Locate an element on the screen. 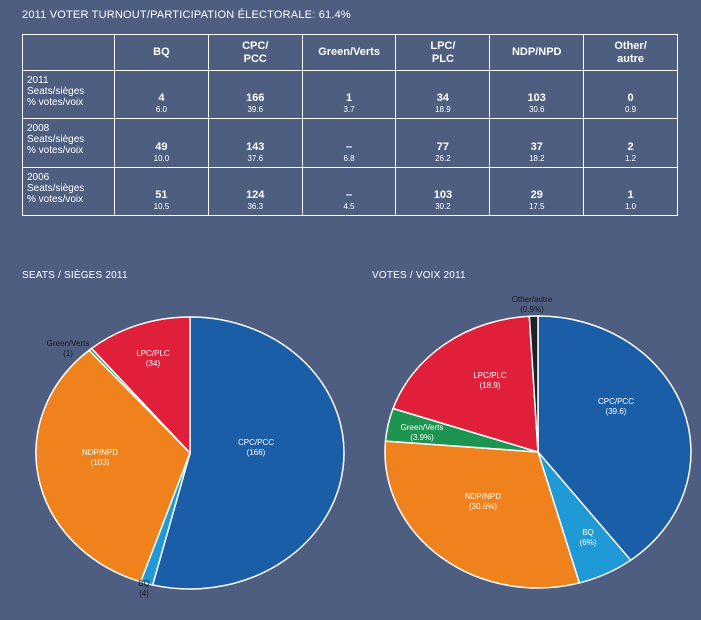 The height and width of the screenshot is (620, 701). cell-bq: 51 10.5 is located at coordinates (161, 191).